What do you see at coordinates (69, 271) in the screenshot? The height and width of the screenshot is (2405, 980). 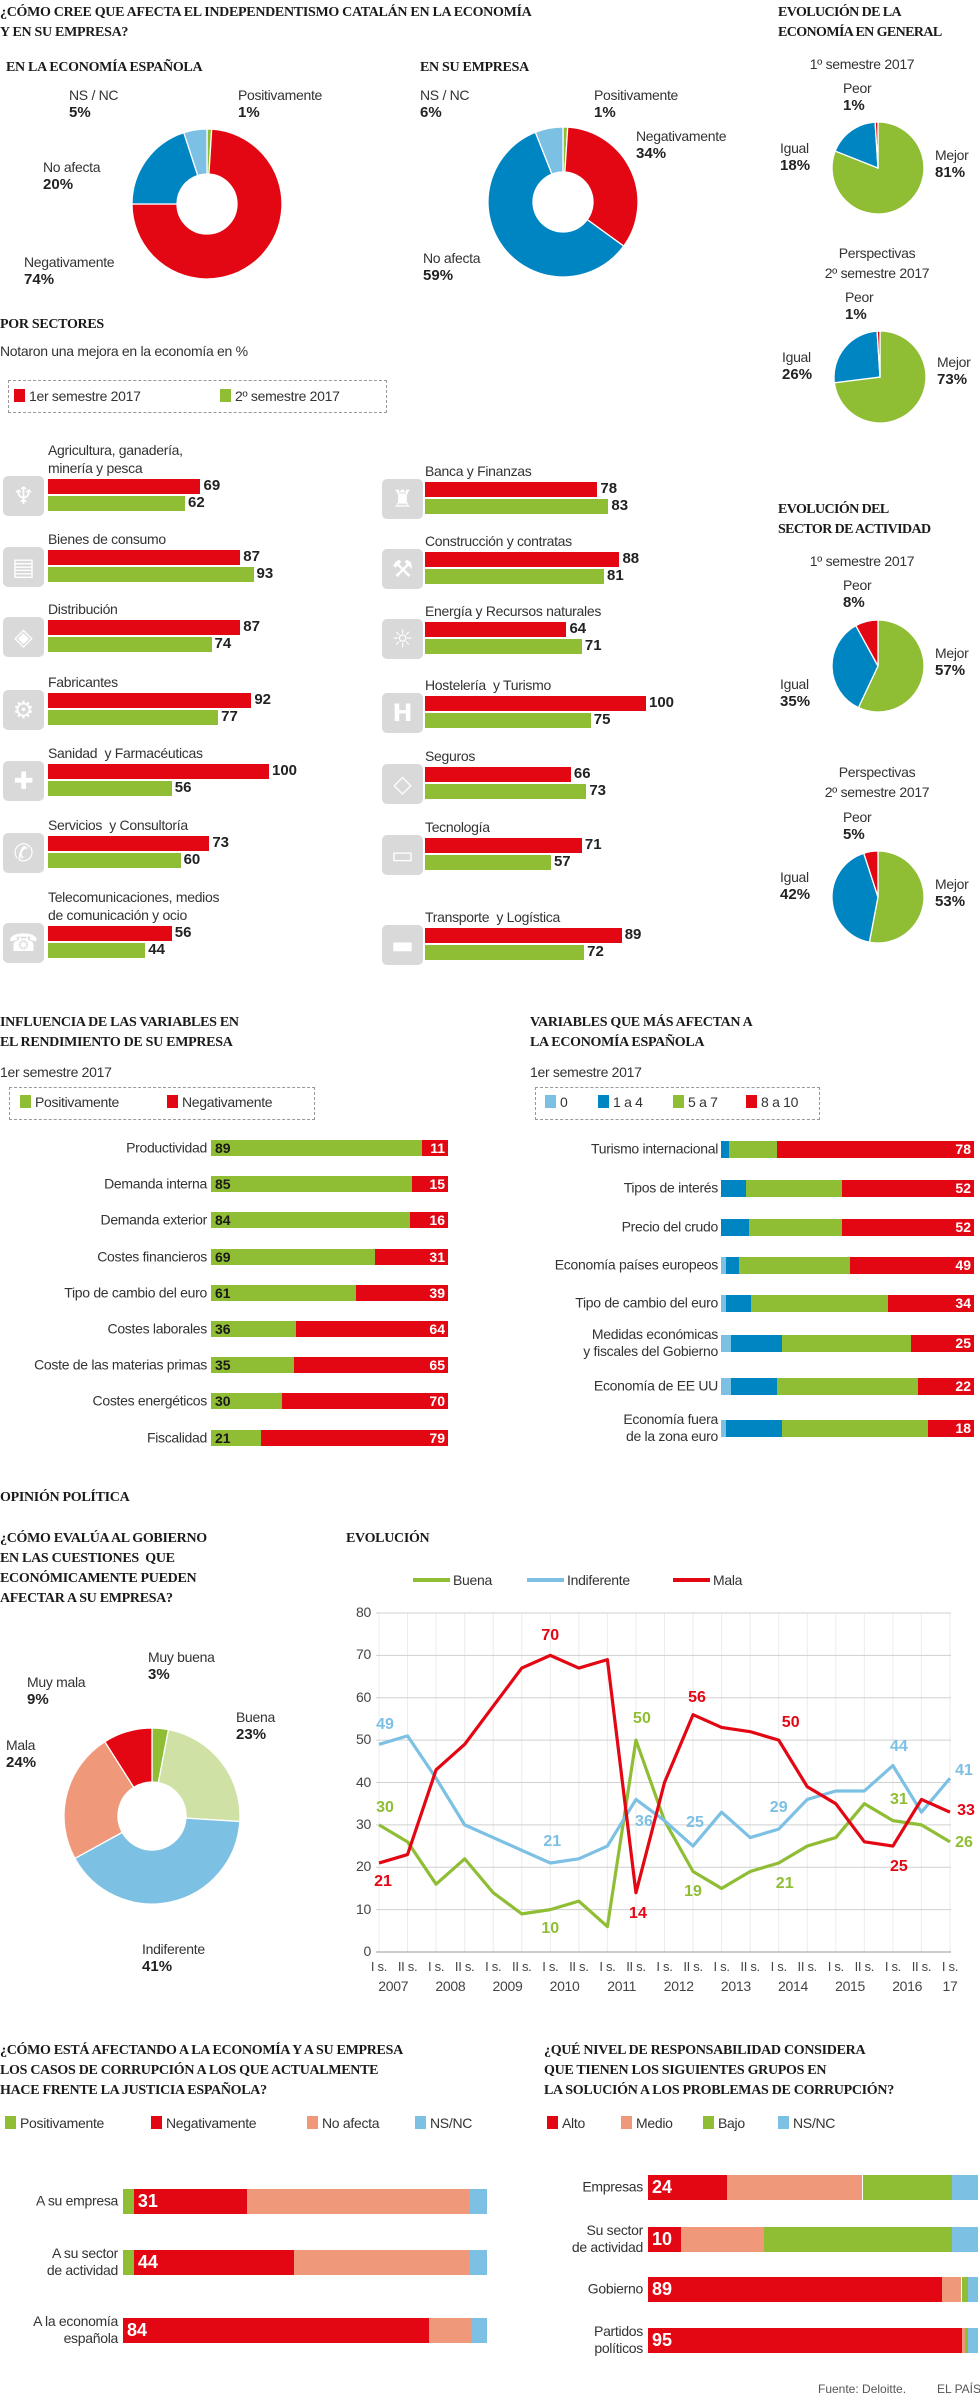 I see `pie-label-negativamente: Negativamente 74` at bounding box center [69, 271].